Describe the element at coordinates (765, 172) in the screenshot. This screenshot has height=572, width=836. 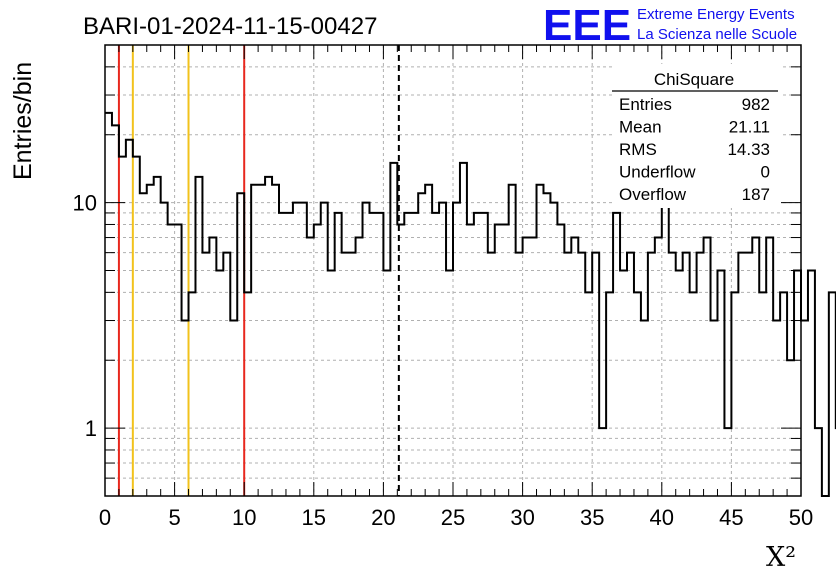
I see `stats-row-value: 0` at that location.